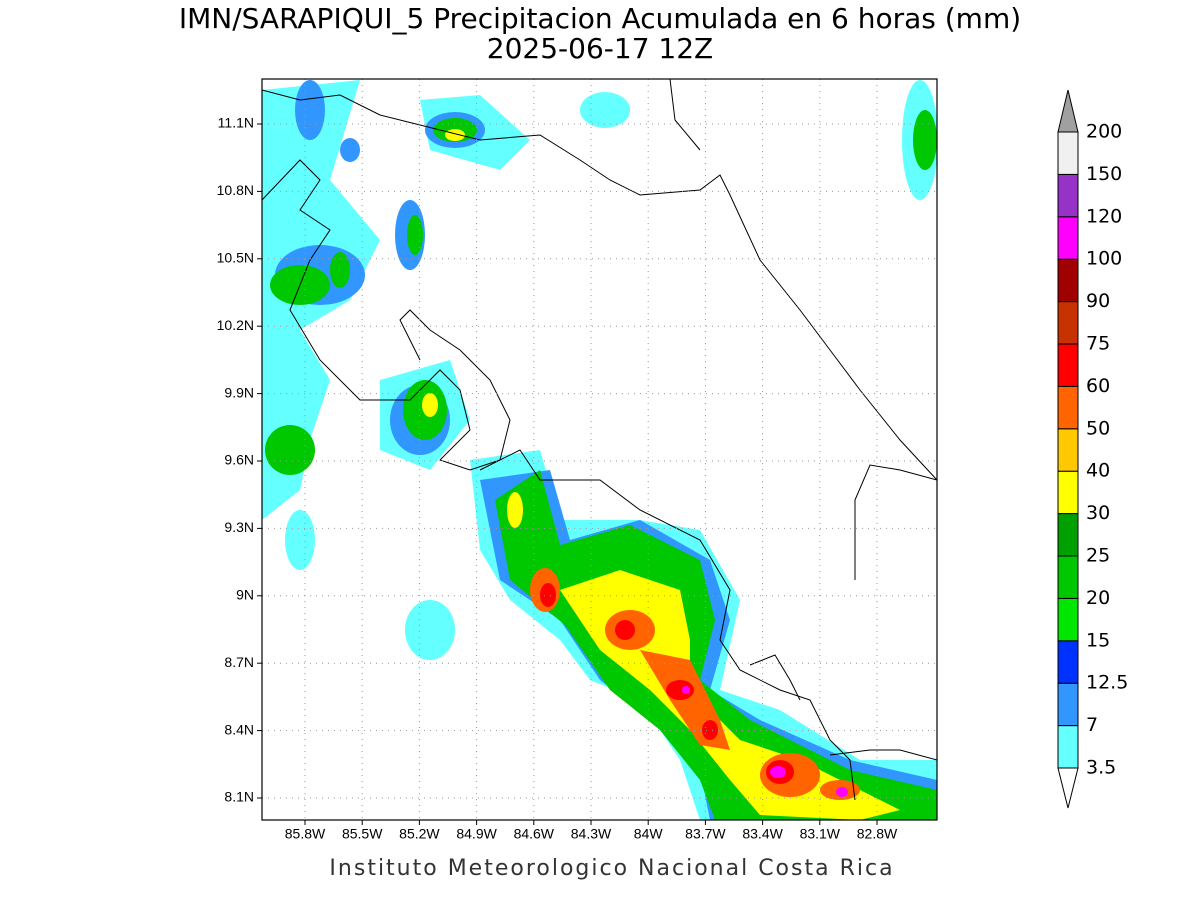  What do you see at coordinates (1098, 640) in the screenshot?
I see `colorbar-label: 15` at bounding box center [1098, 640].